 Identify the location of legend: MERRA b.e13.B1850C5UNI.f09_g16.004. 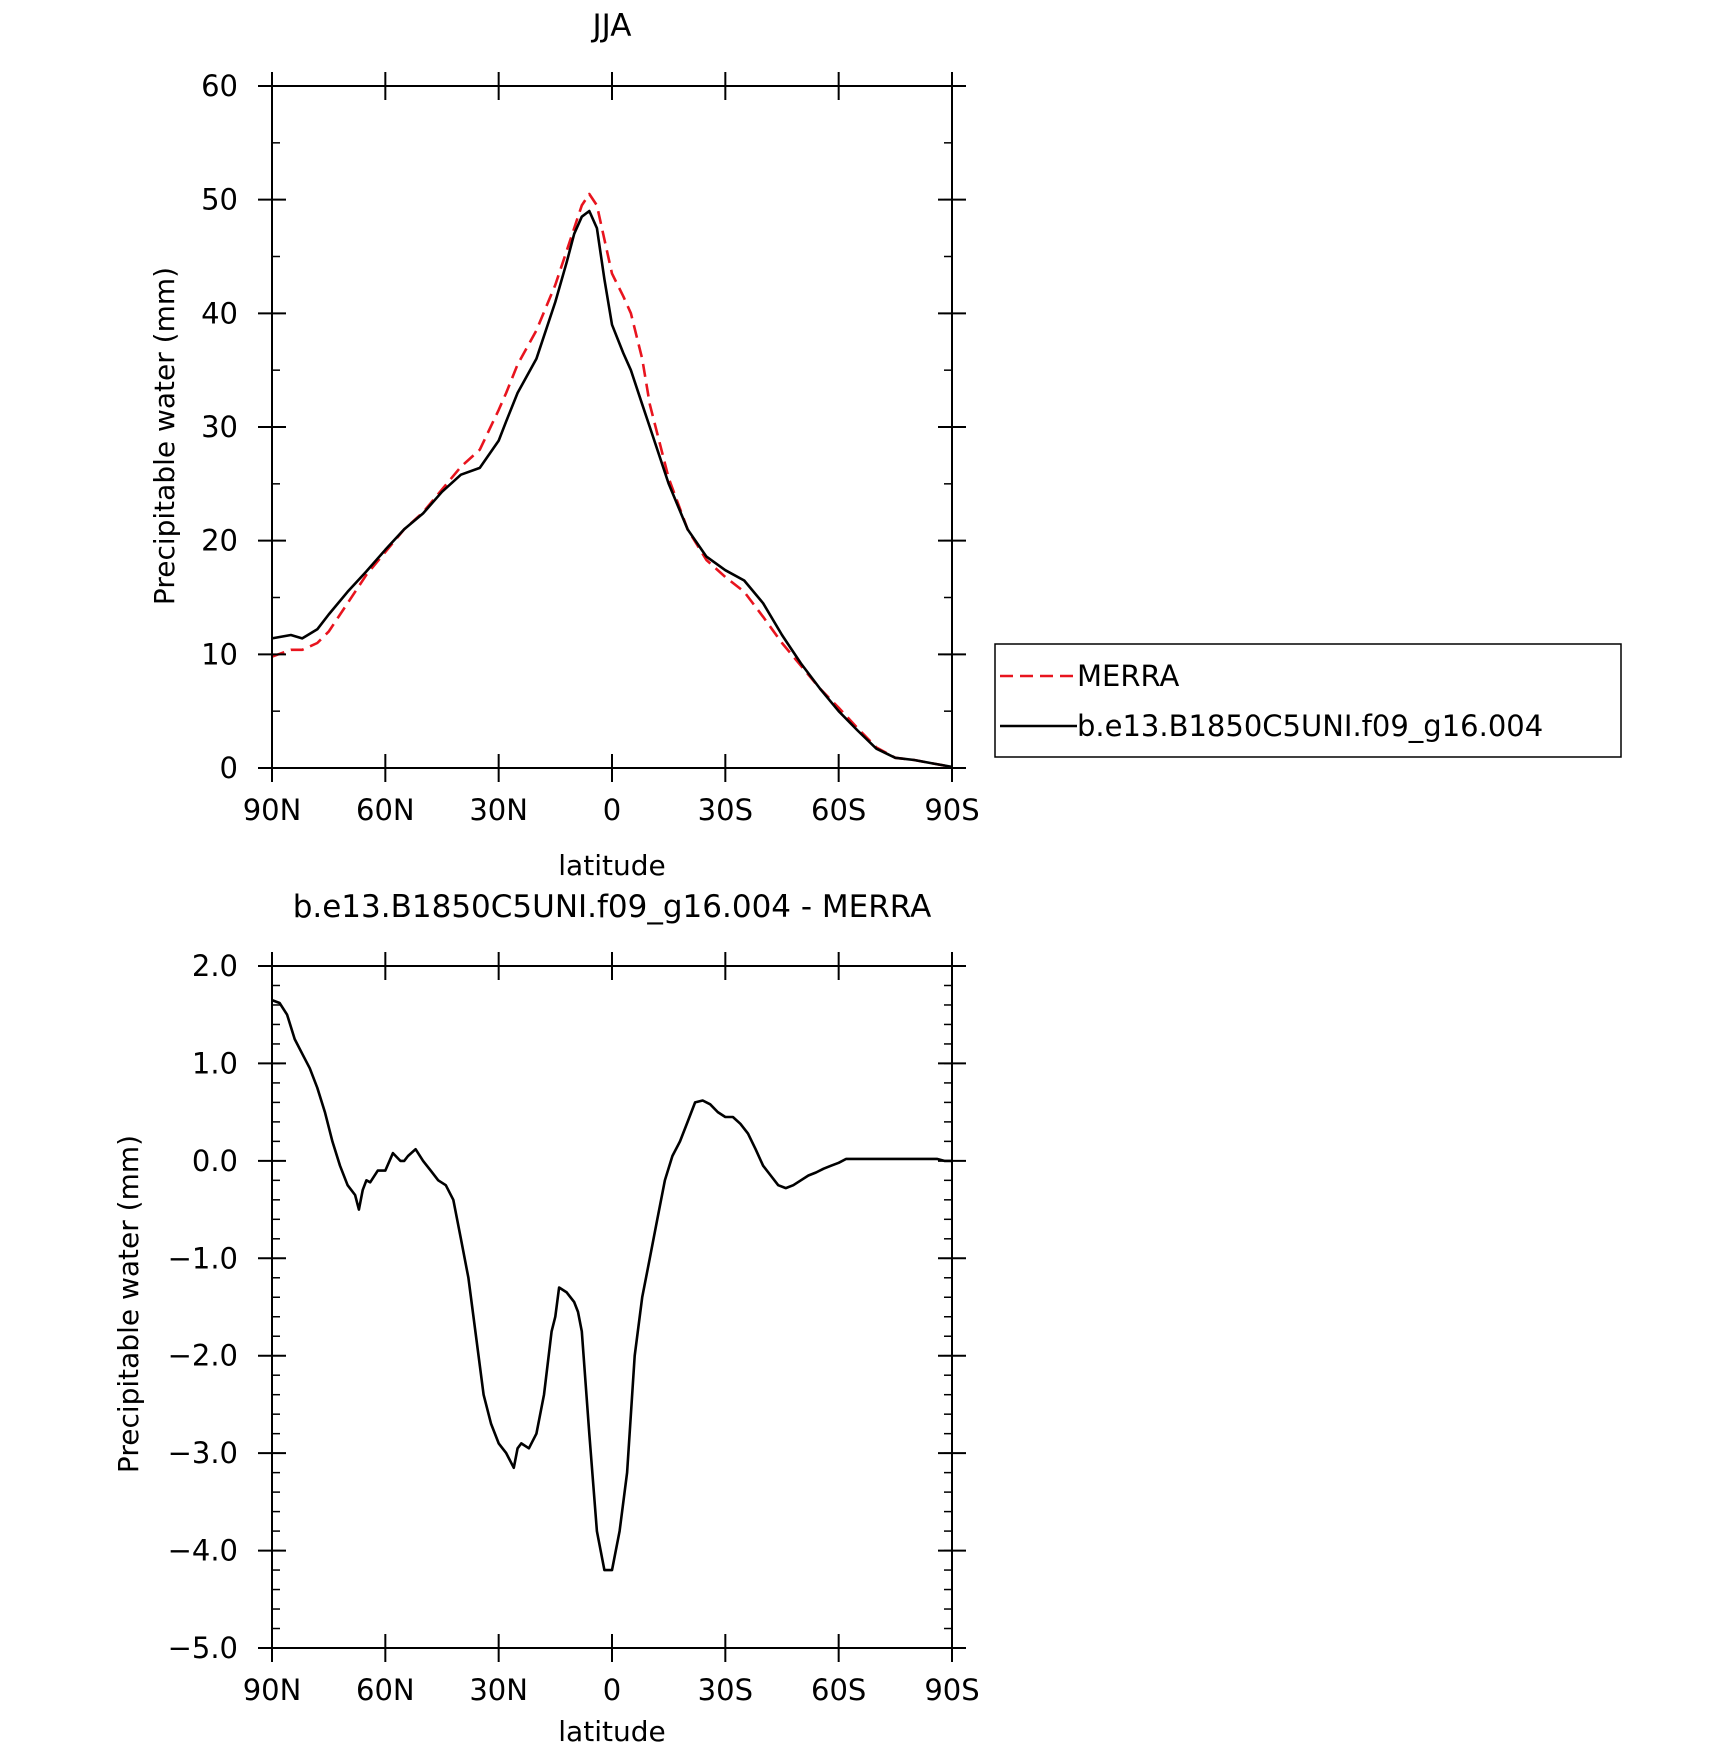
(1308, 700).